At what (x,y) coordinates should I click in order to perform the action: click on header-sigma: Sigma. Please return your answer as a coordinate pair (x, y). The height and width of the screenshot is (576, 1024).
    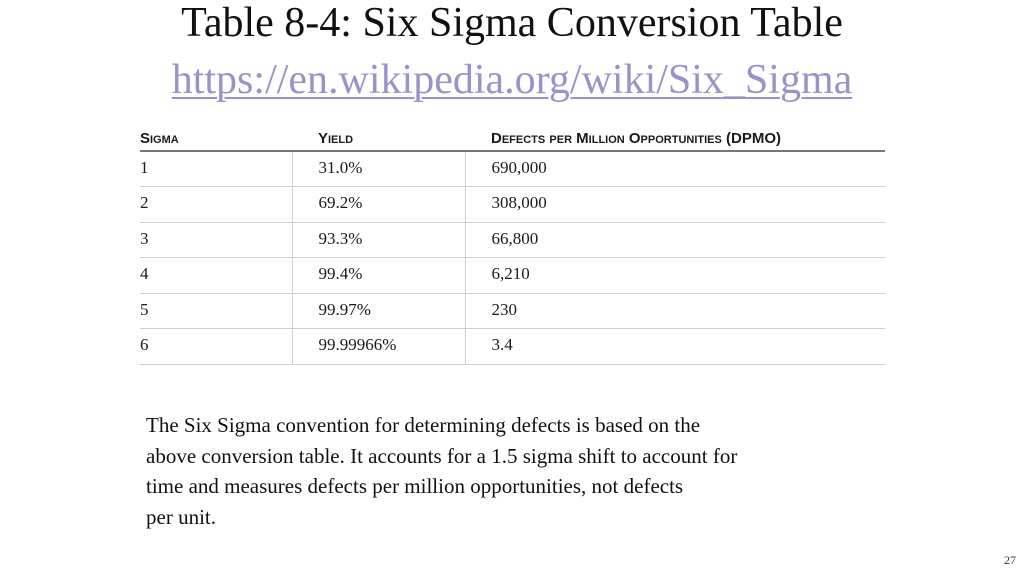
    Looking at the image, I should click on (216, 140).